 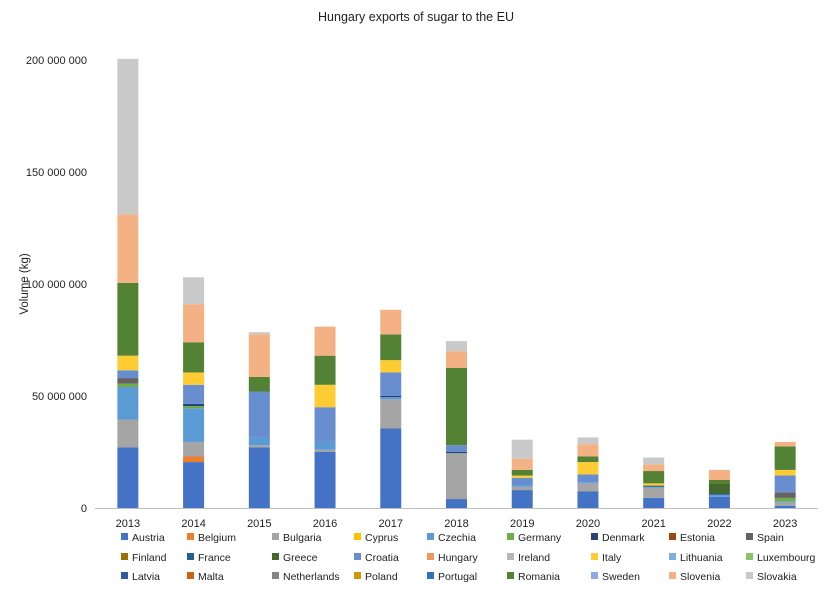 I want to click on bar-segment-2015-slovakia, so click(x=259, y=333).